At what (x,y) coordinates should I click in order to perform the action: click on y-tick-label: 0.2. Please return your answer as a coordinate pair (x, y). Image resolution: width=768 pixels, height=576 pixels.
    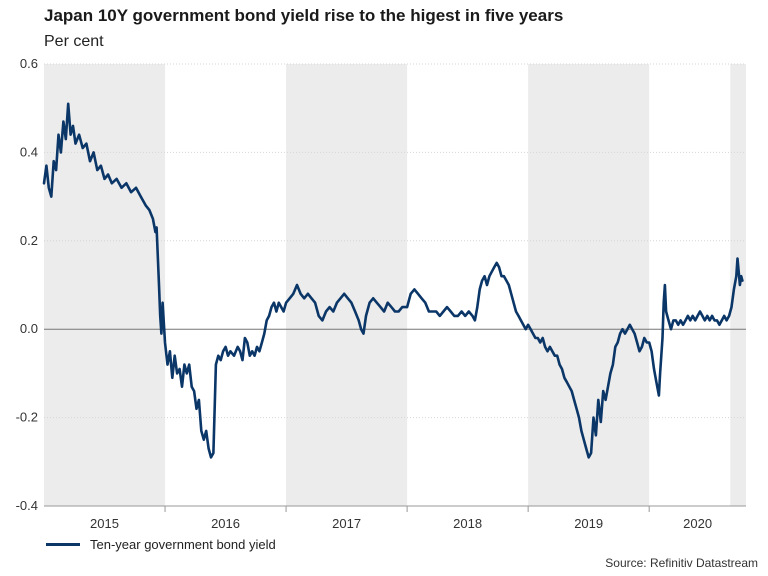
    Looking at the image, I should click on (29, 240).